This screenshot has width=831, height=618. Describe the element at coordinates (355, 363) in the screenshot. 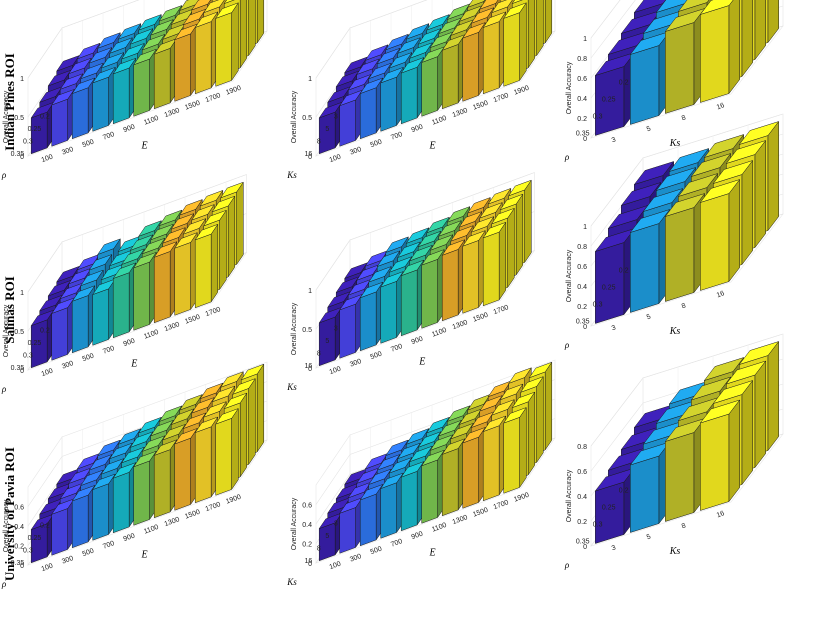

I see `col-tick-label: 300` at that location.